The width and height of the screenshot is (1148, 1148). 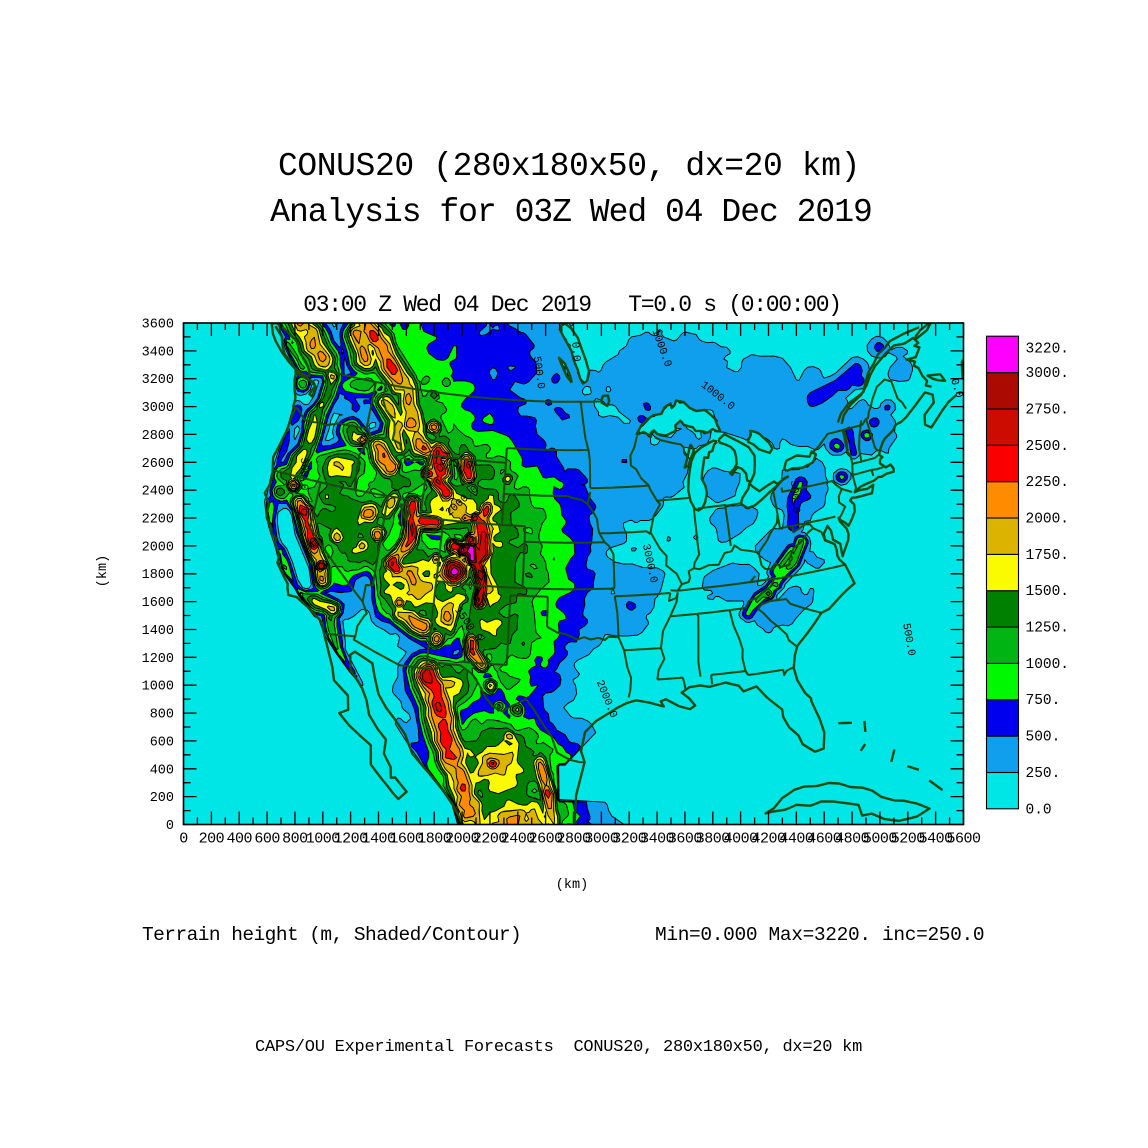 What do you see at coordinates (936, 839) in the screenshot?
I see `svg-text: 5400` at bounding box center [936, 839].